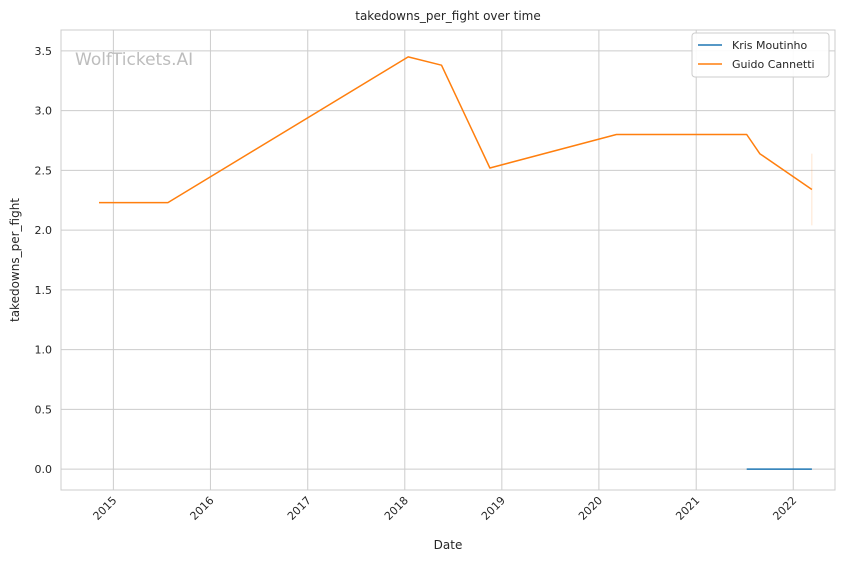 The width and height of the screenshot is (844, 561). I want to click on legend-entry-guido-cannetti: Guido Cannetti, so click(773, 64).